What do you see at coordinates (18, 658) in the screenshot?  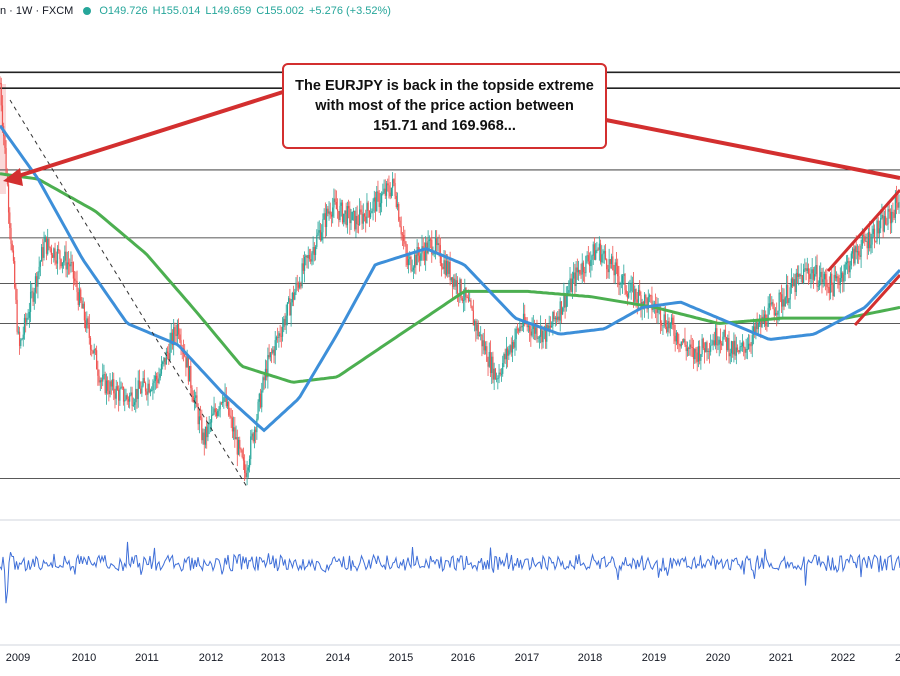 I see `x-tick-label: 2009` at bounding box center [18, 658].